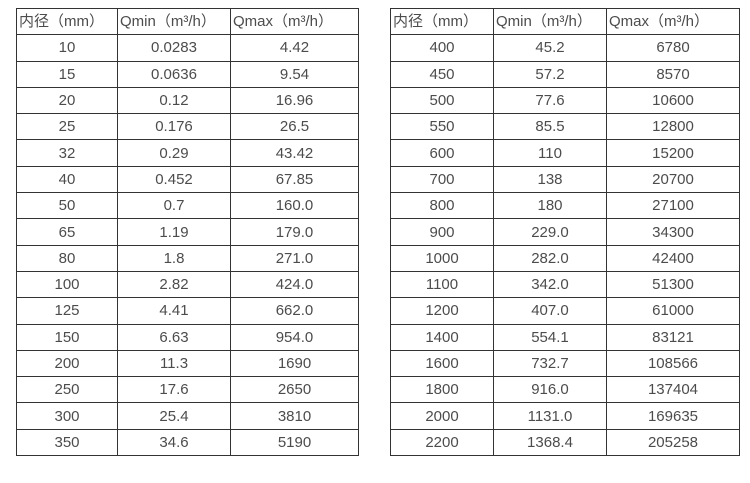 This screenshot has width=750, height=483. What do you see at coordinates (673, 442) in the screenshot?
I see `qmax-cell: 205258` at bounding box center [673, 442].